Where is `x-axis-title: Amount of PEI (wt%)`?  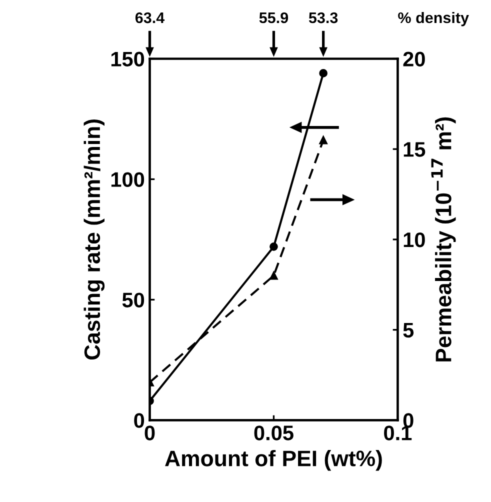 x-axis-title: Amount of PEI (wt%) is located at coordinates (273, 460).